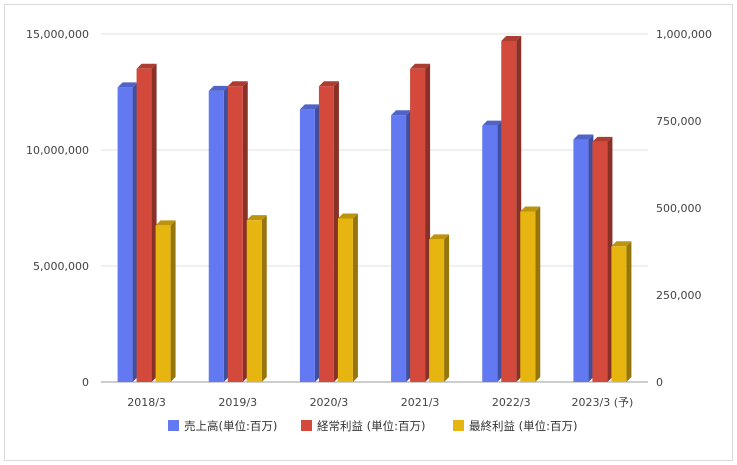 The image size is (737, 465). What do you see at coordinates (61, 266) in the screenshot?
I see `y-left-tick-label: 5,000,000` at bounding box center [61, 266].